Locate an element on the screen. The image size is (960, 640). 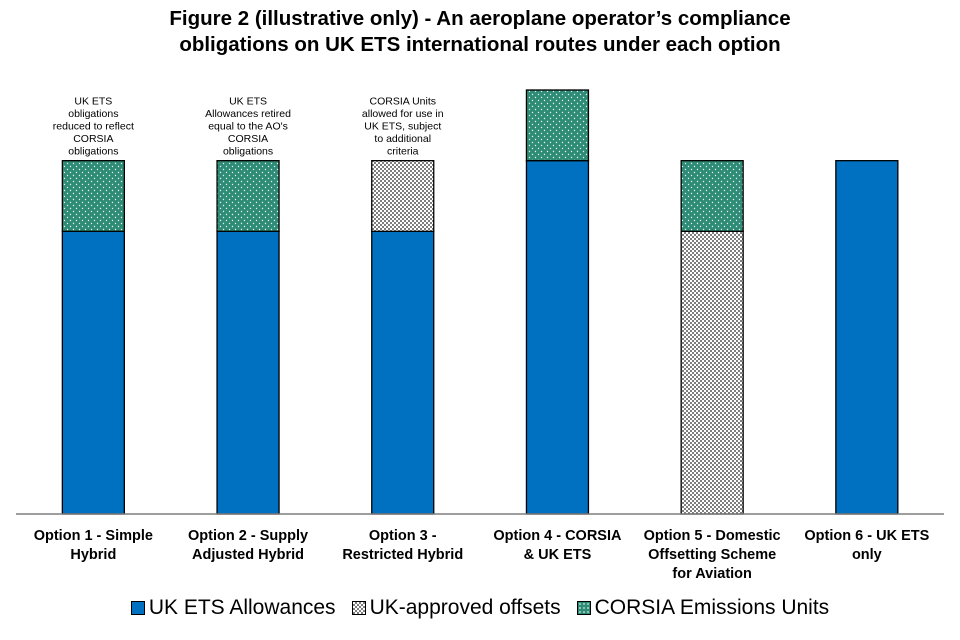
bar-segment-option-5-corsia-emissions-units is located at coordinates (712, 196).